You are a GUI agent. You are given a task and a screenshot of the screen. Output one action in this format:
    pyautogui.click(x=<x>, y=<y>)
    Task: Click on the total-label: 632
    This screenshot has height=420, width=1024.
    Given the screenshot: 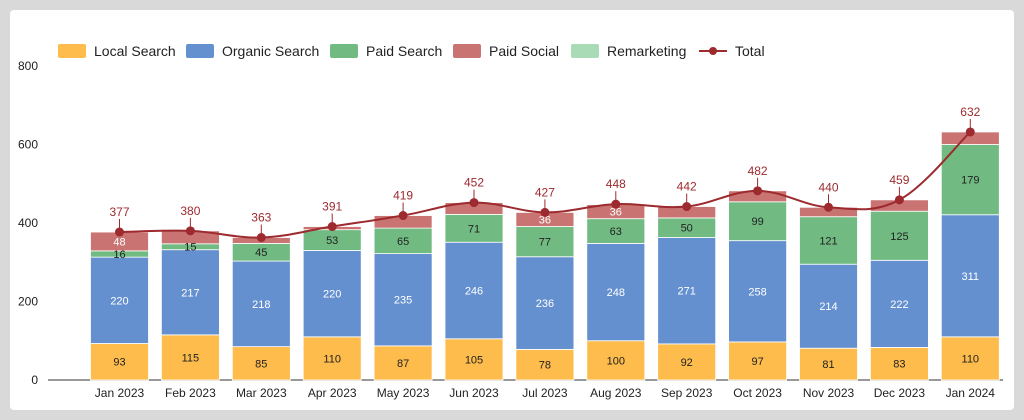 What is the action you would take?
    pyautogui.click(x=970, y=112)
    